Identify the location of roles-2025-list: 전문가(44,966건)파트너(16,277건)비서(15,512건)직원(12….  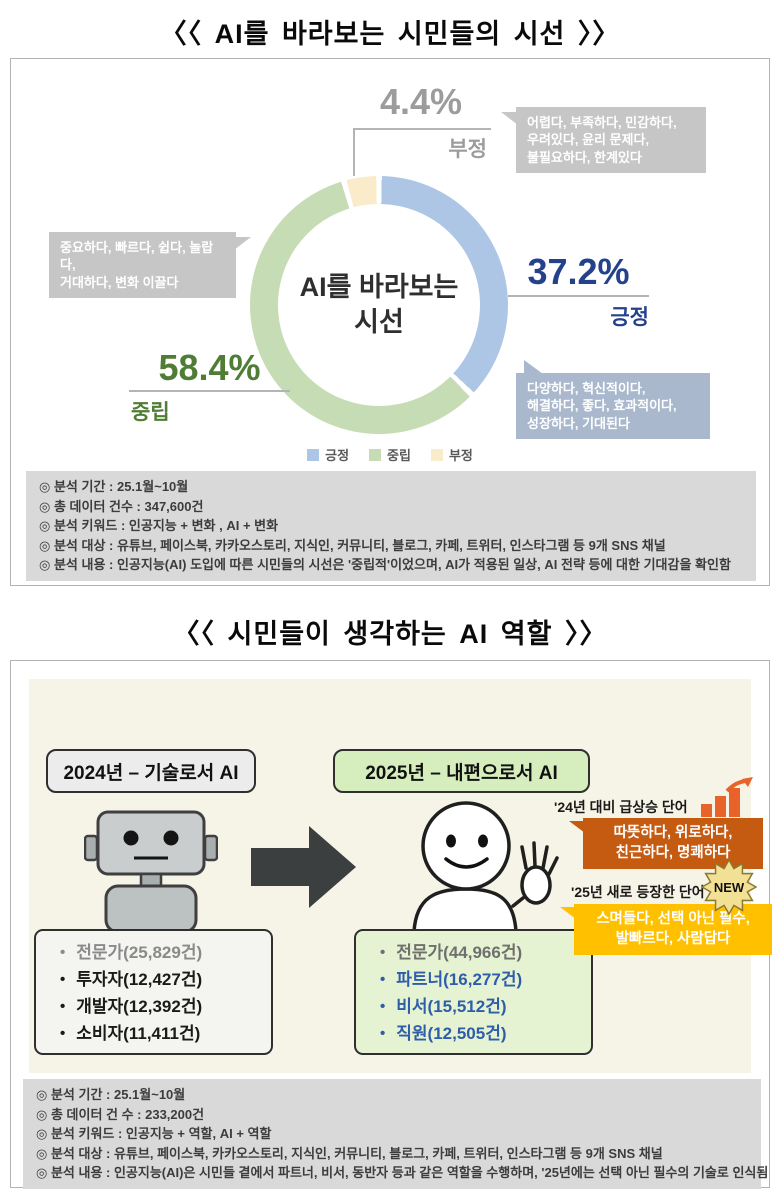
(473, 992).